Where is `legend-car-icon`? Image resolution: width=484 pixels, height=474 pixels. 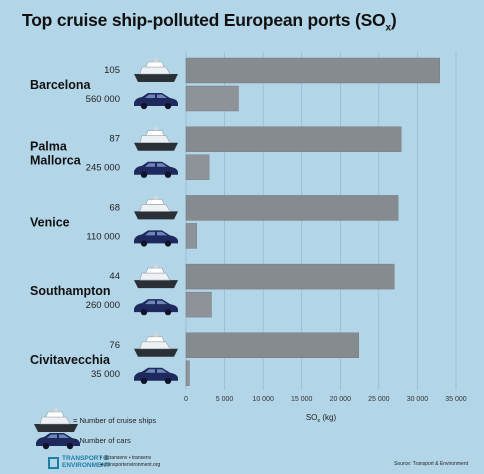
legend-car-icon is located at coordinates (58, 441).